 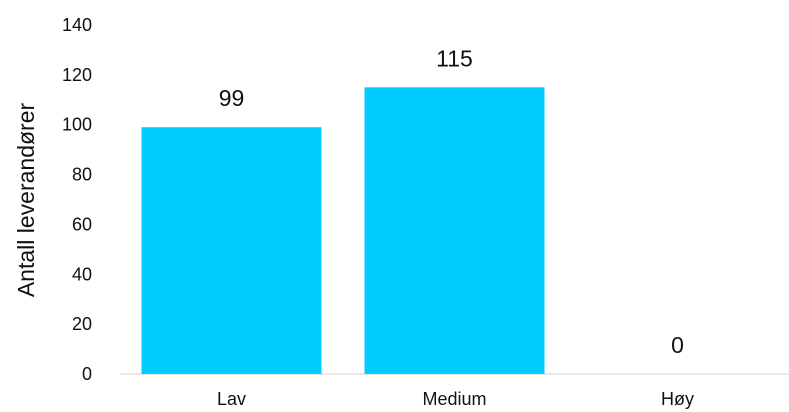 I want to click on data-label: 99, so click(x=232, y=98).